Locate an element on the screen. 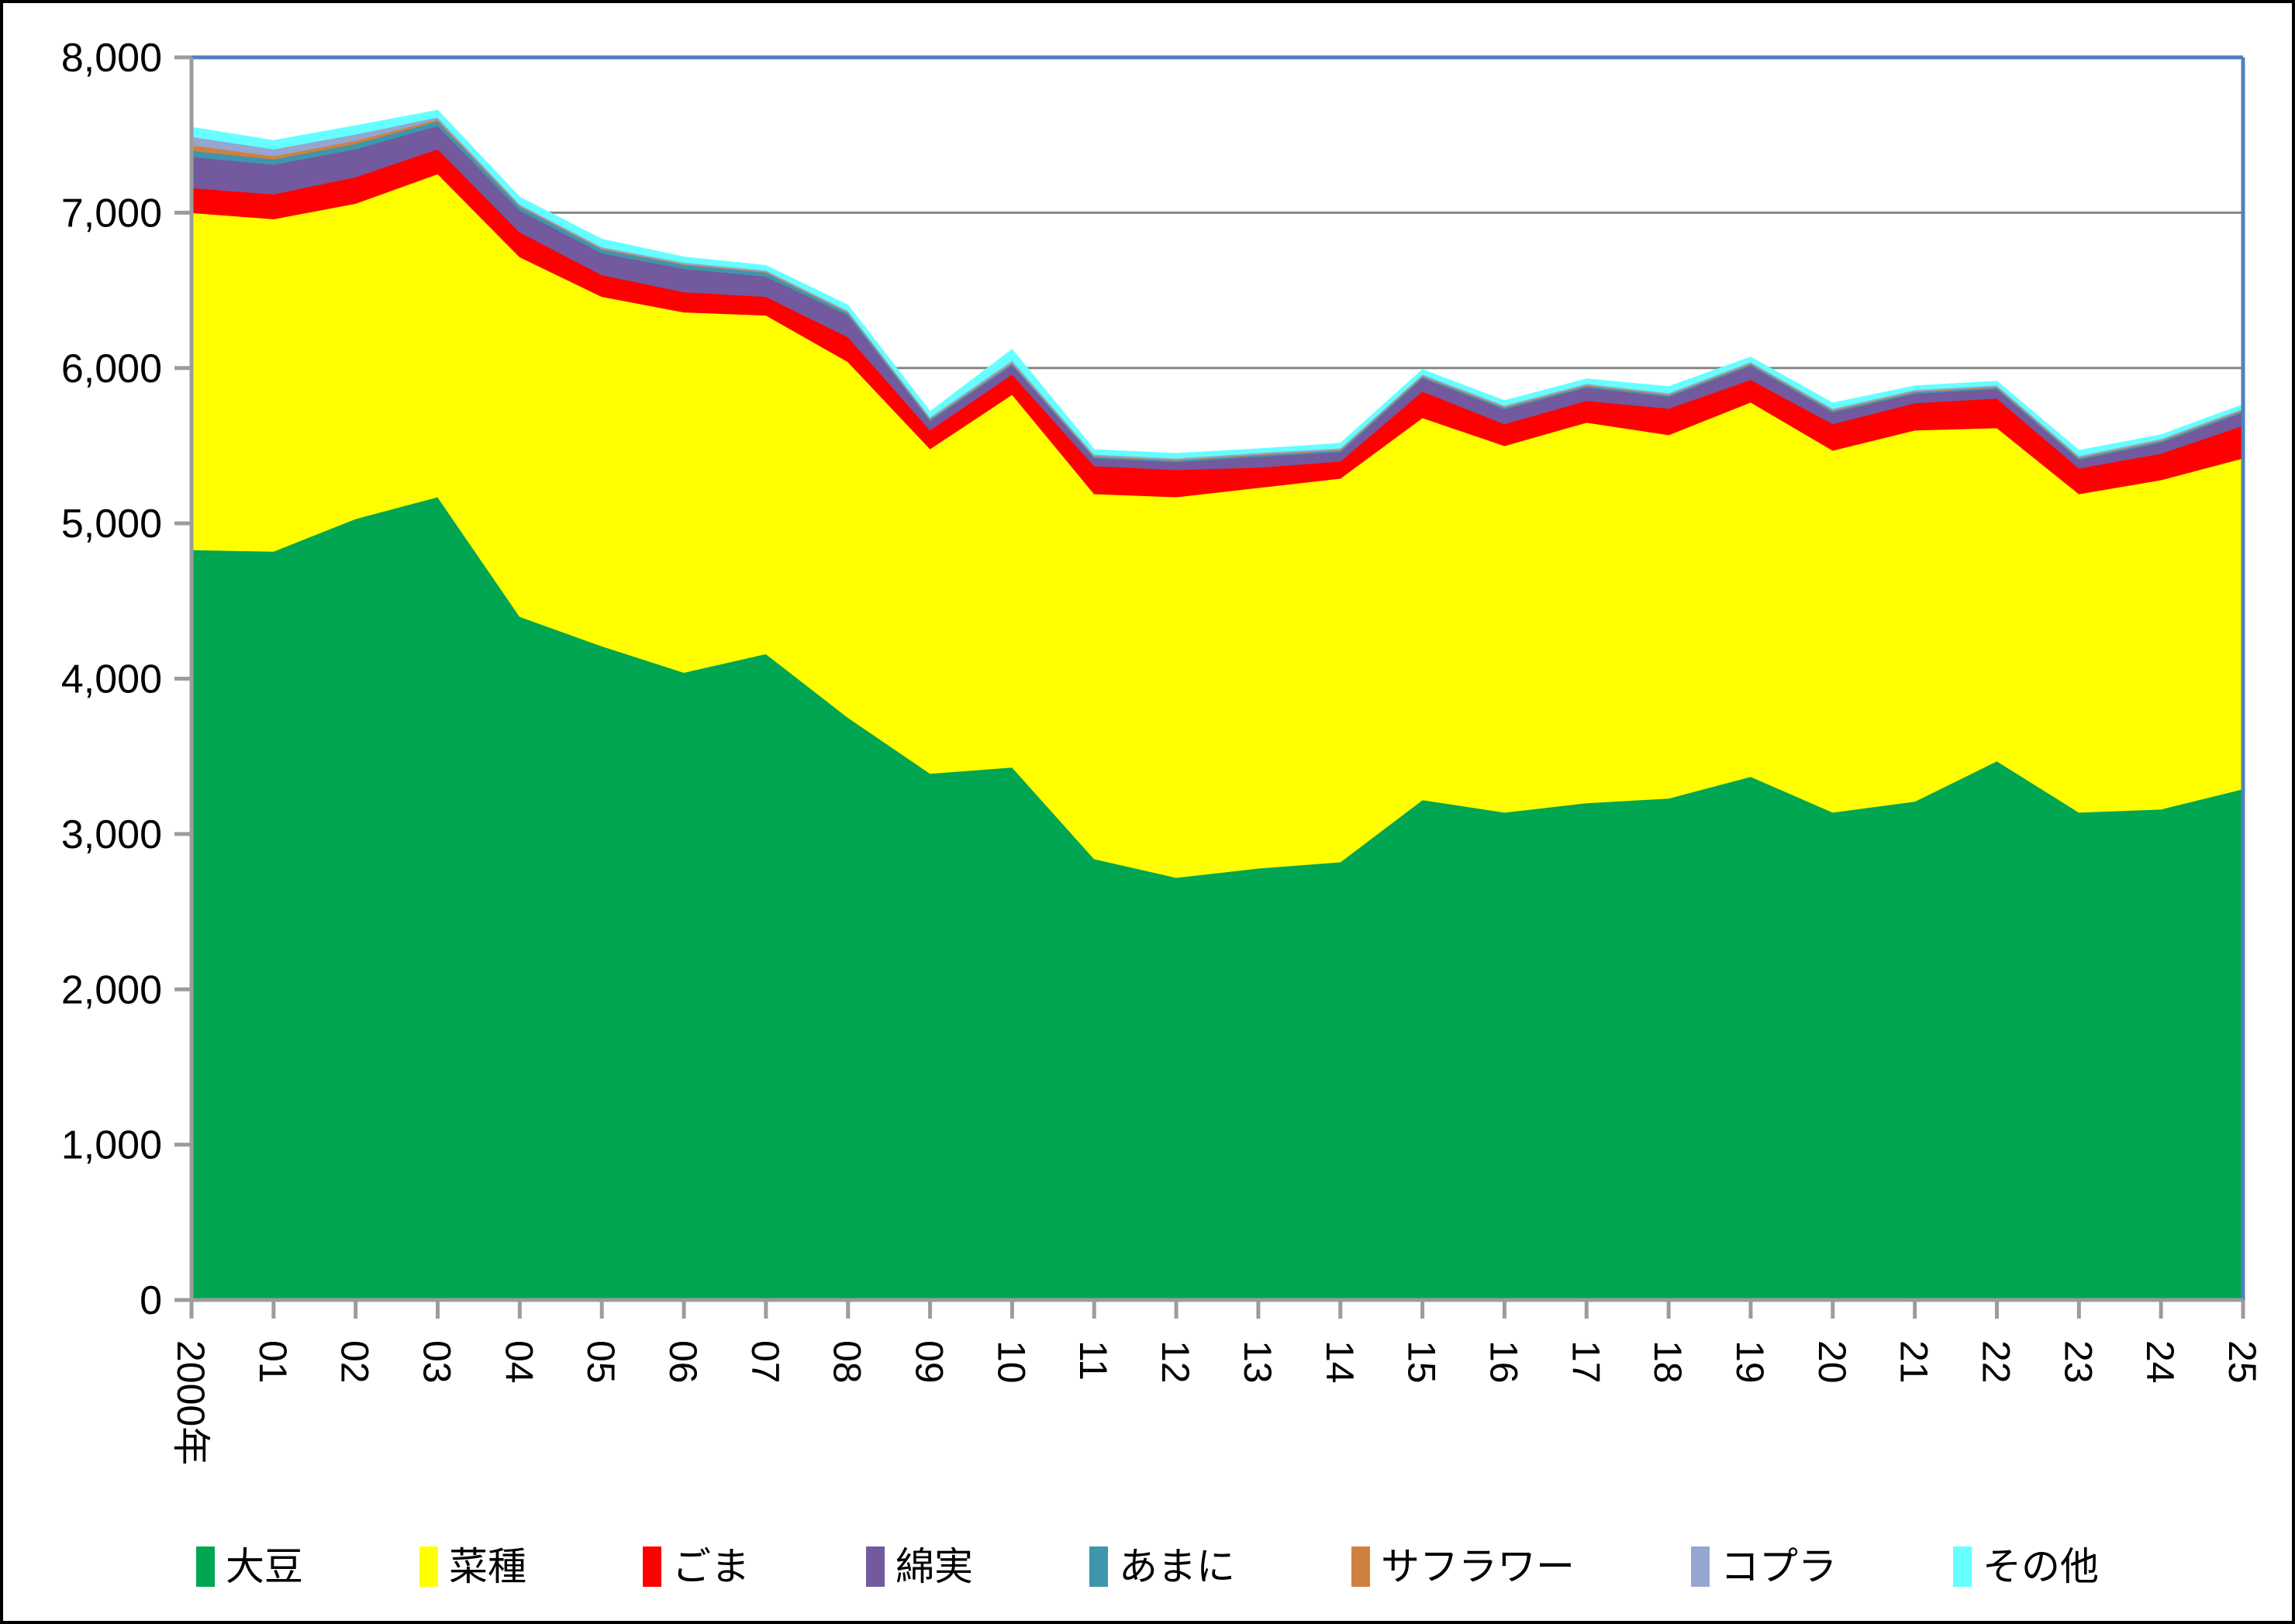  x-axis-label-14: 14 is located at coordinates (1339, 1362).